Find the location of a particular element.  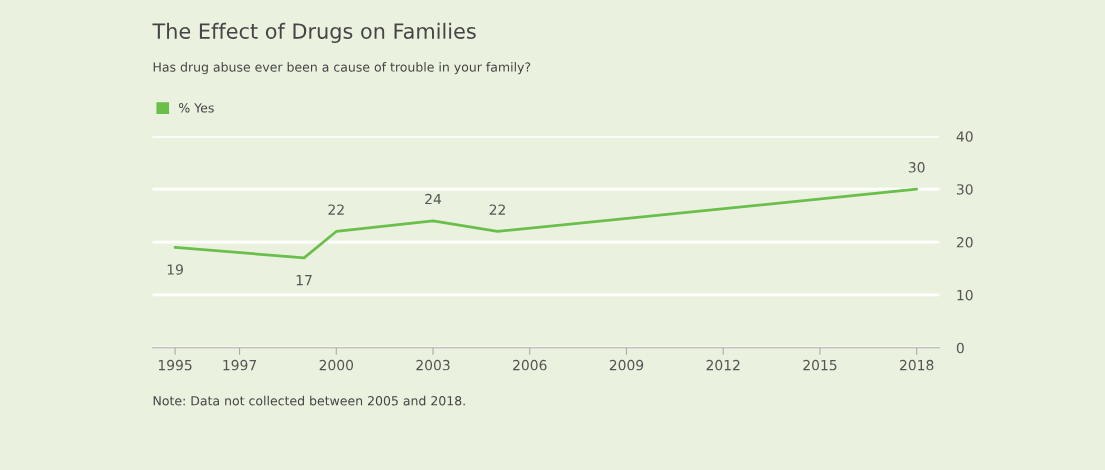

x-tick-label: 2009 is located at coordinates (626, 365).